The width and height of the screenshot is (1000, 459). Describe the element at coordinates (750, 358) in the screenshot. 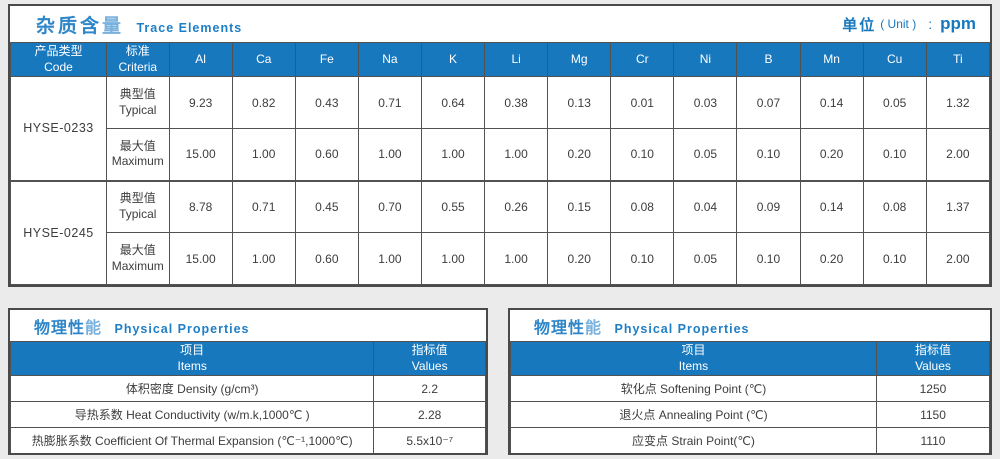

I see `physical-right-header-row: 项目 Items 指标值 Values` at that location.